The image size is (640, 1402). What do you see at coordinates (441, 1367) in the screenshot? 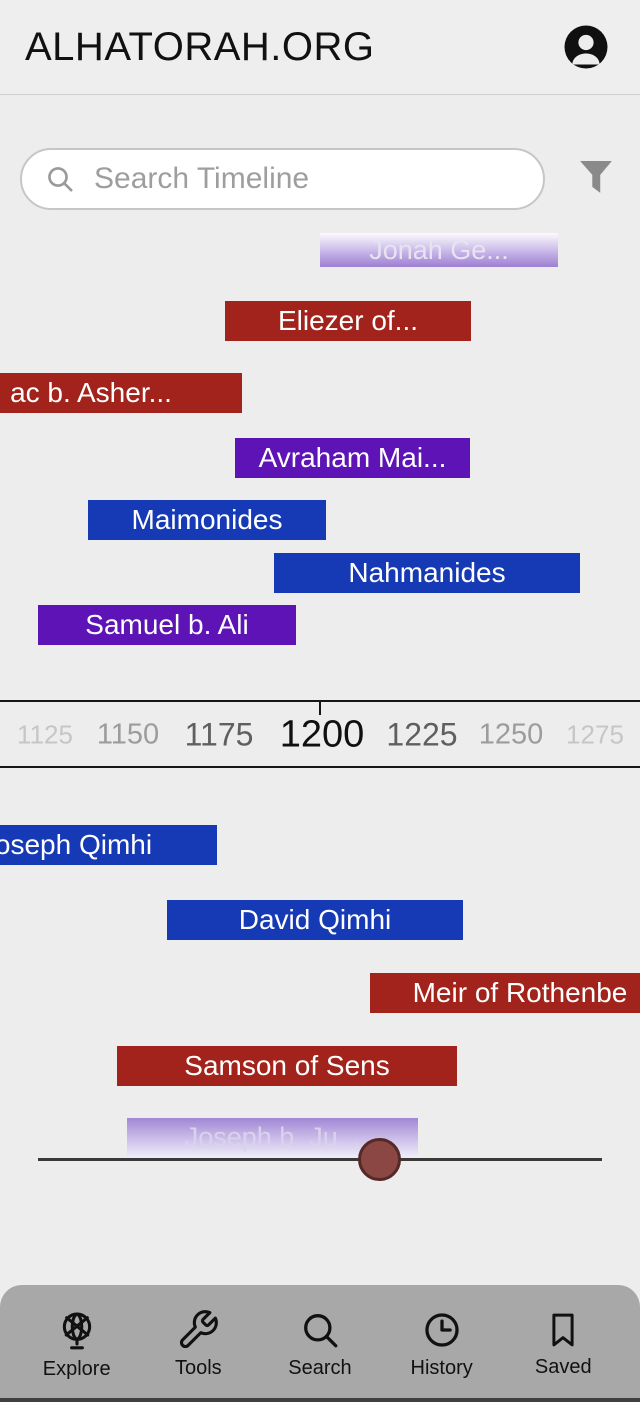
I see `nav-label-history: History` at bounding box center [441, 1367].